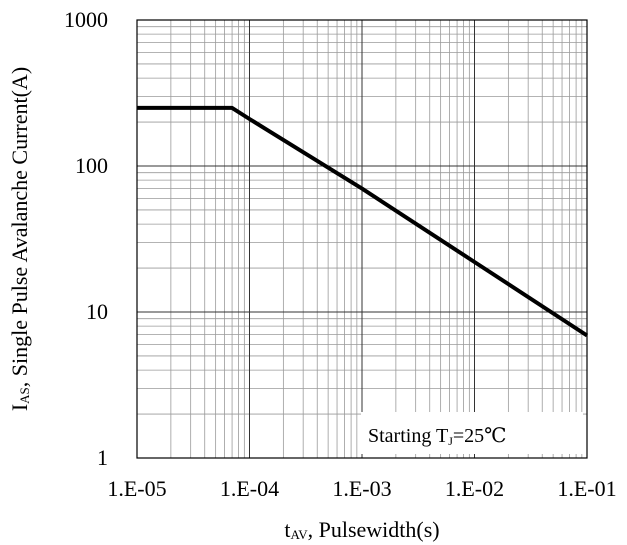  What do you see at coordinates (474, 488) in the screenshot?
I see `x-tick-label: 1.E-02` at bounding box center [474, 488].